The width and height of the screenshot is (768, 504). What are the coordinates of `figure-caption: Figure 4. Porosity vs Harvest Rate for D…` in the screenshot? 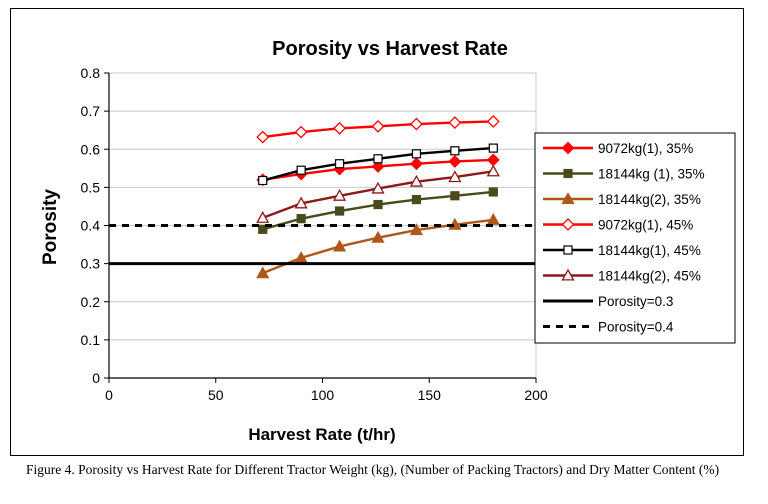 It's located at (373, 469).